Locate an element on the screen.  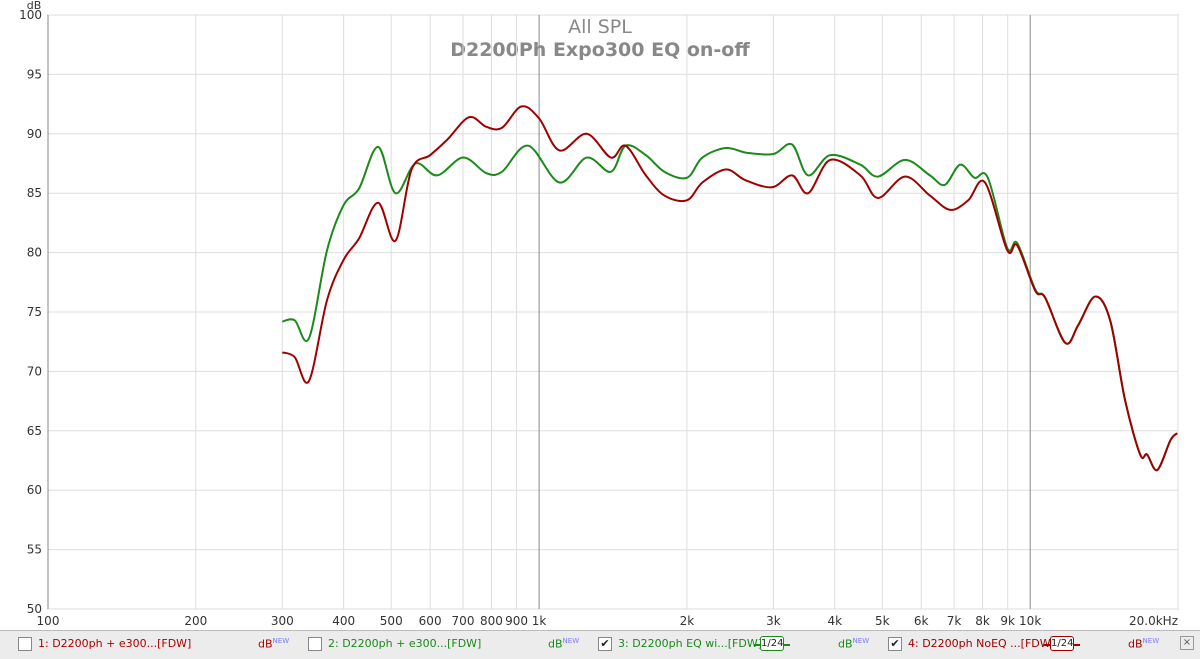
y-tick-label: 85 is located at coordinates (34, 193).